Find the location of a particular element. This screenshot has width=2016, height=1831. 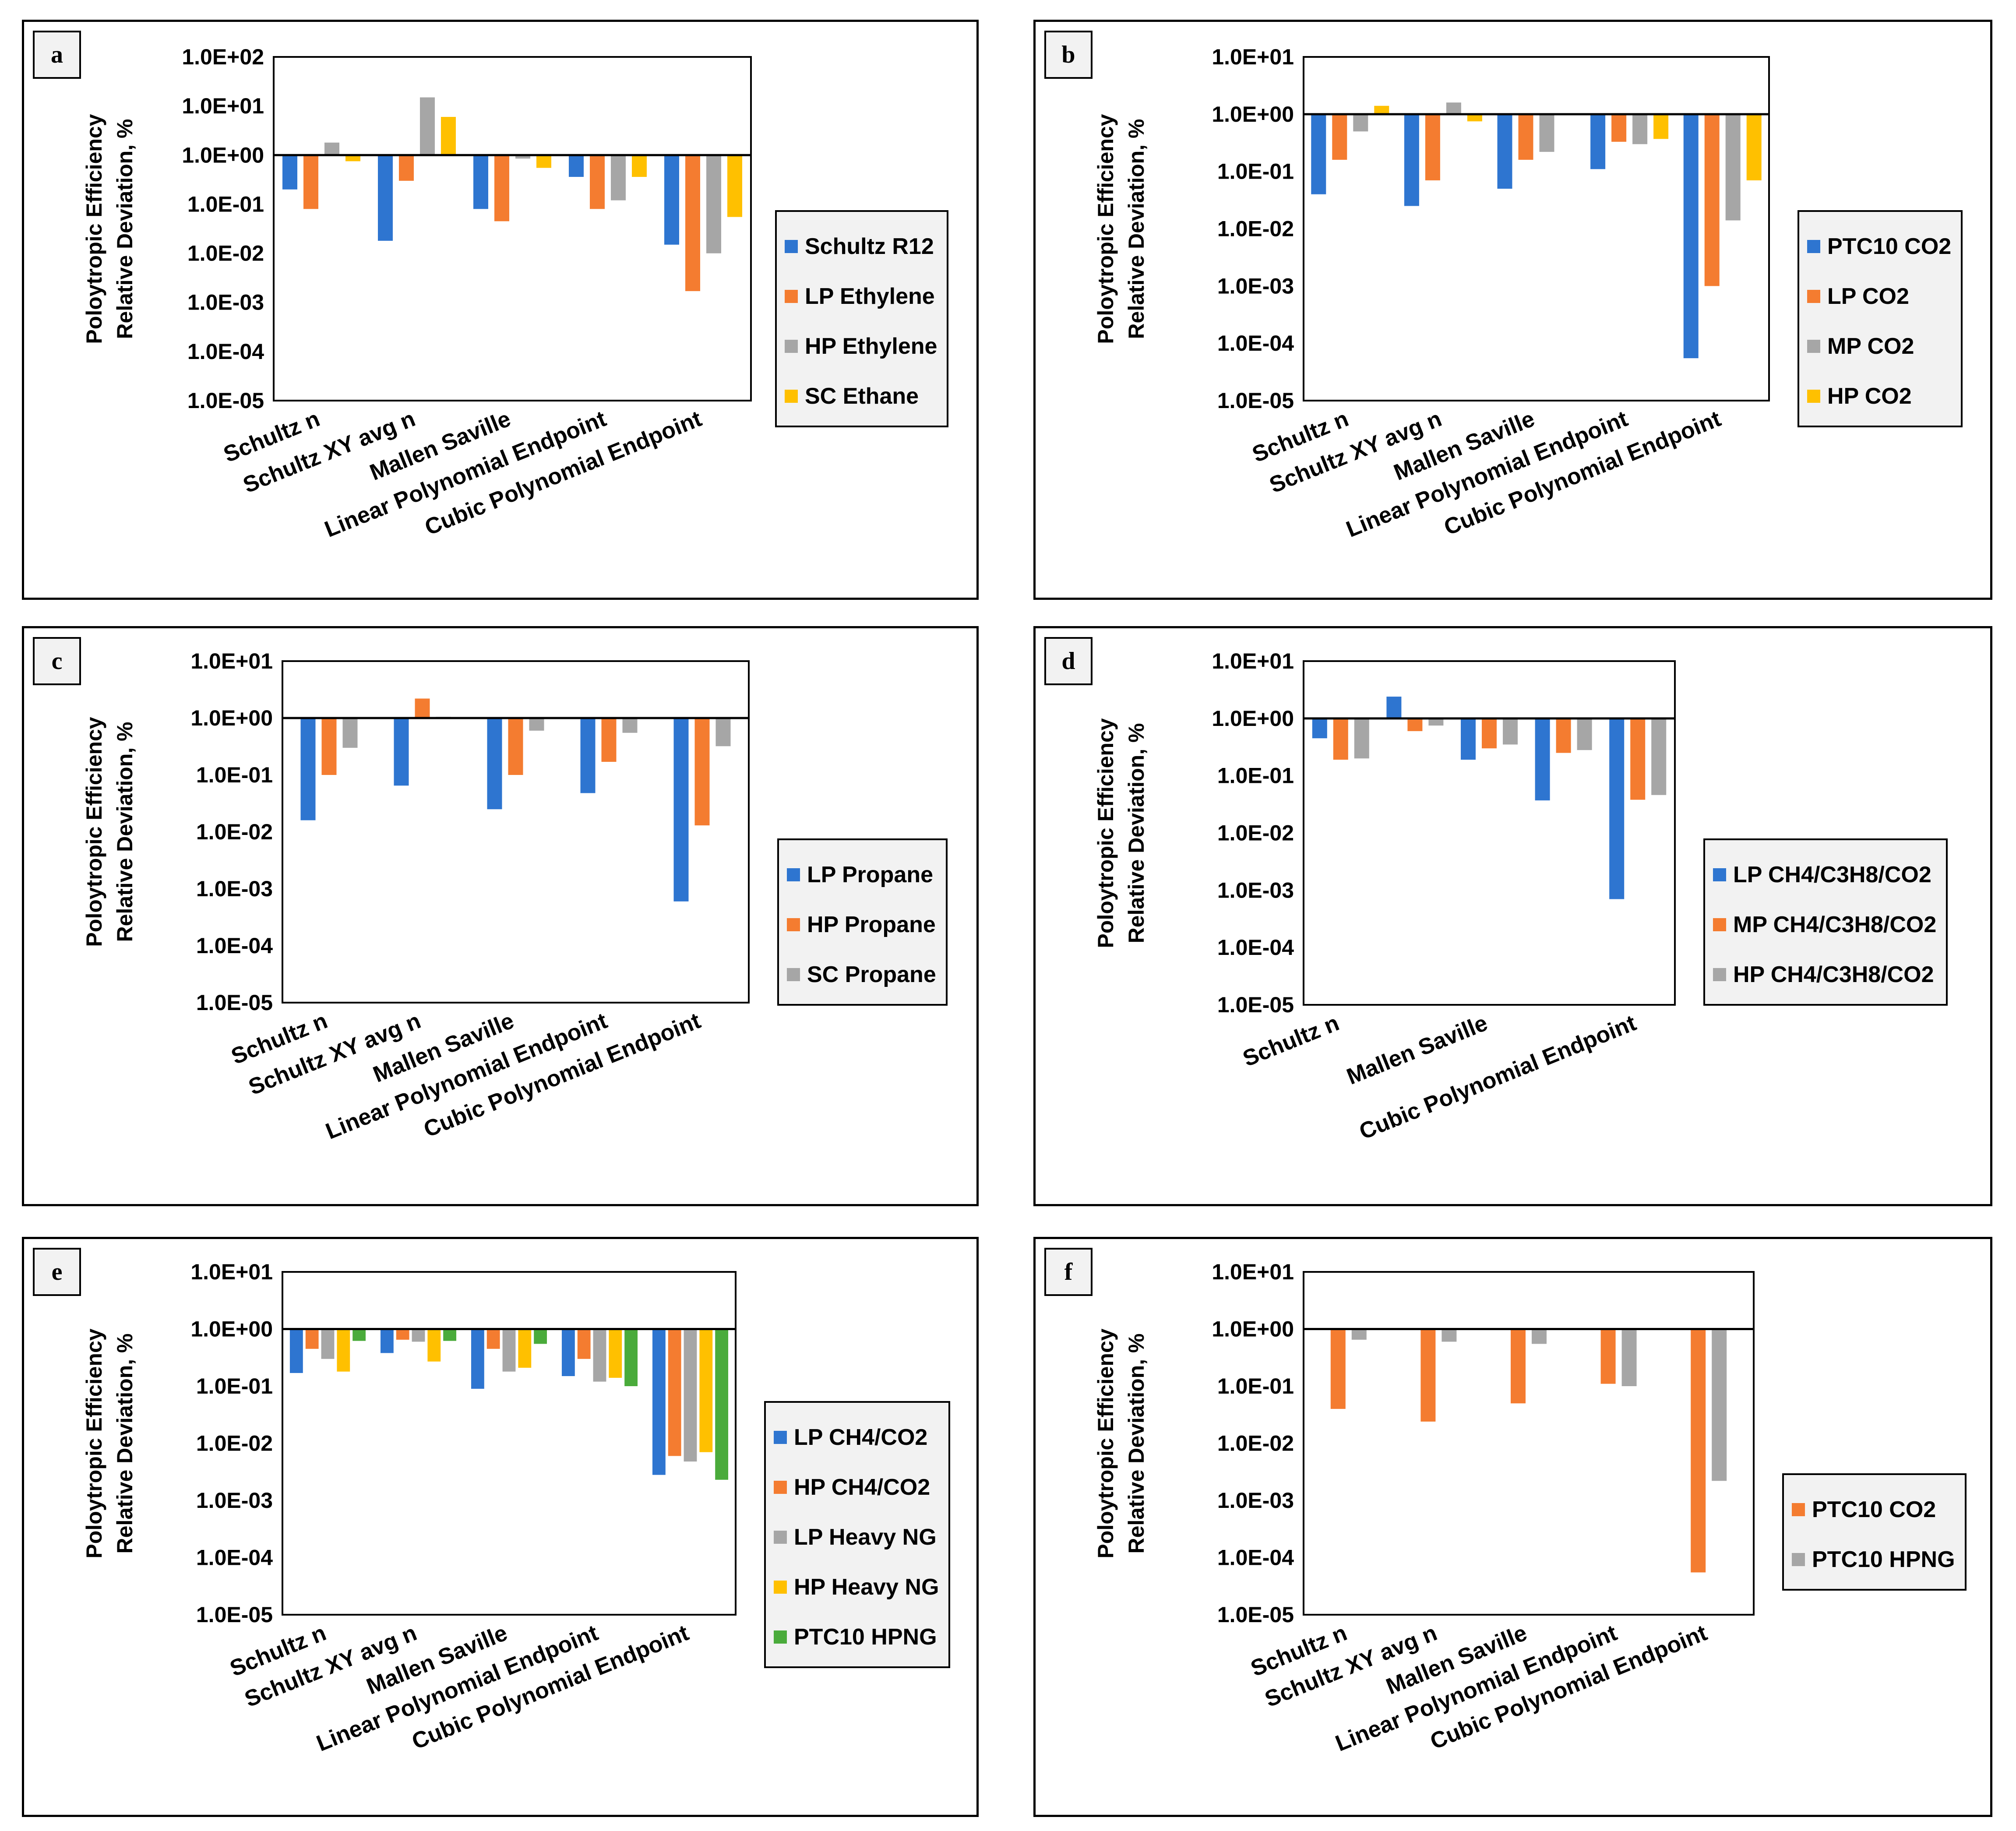

legend-item: HP Propane is located at coordinates (861, 925).